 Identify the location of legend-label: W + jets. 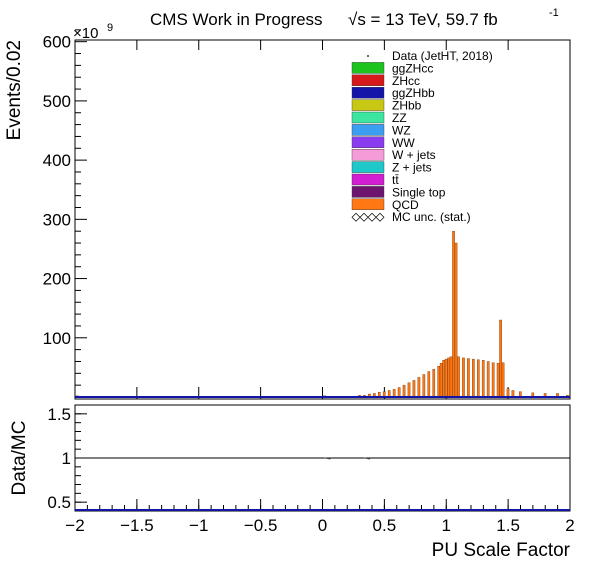
(414, 155).